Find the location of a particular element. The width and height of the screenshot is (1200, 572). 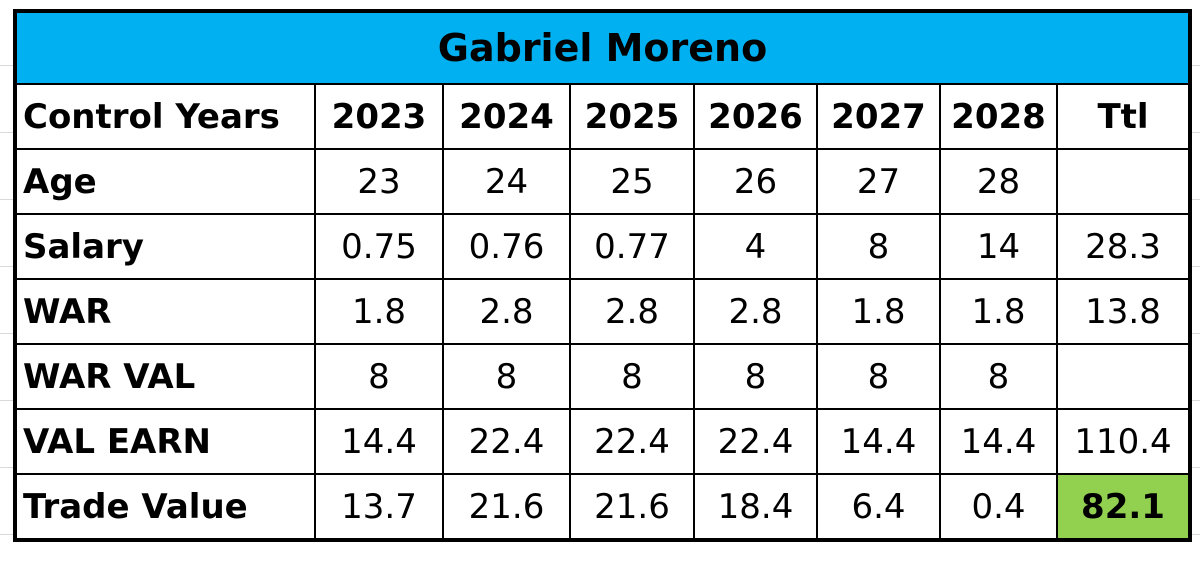

year-header: 2026 is located at coordinates (755, 116).